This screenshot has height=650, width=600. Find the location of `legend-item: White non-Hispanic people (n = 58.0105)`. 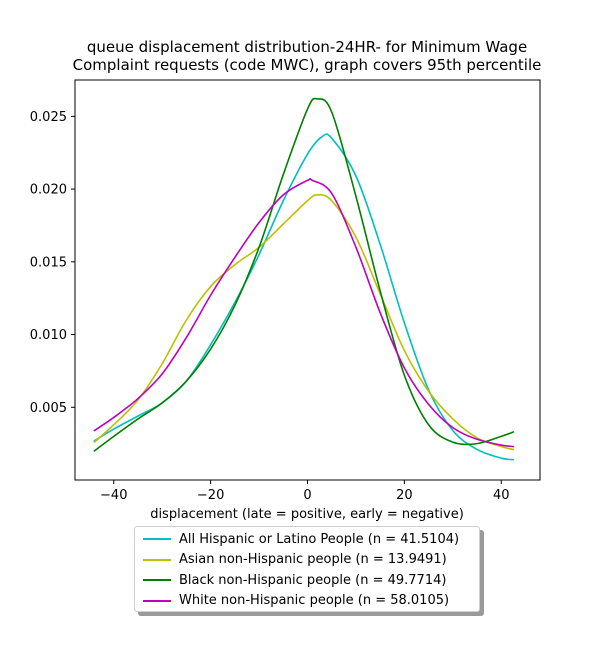

legend-item: White non-Hispanic people (n = 58.0105) is located at coordinates (307, 601).